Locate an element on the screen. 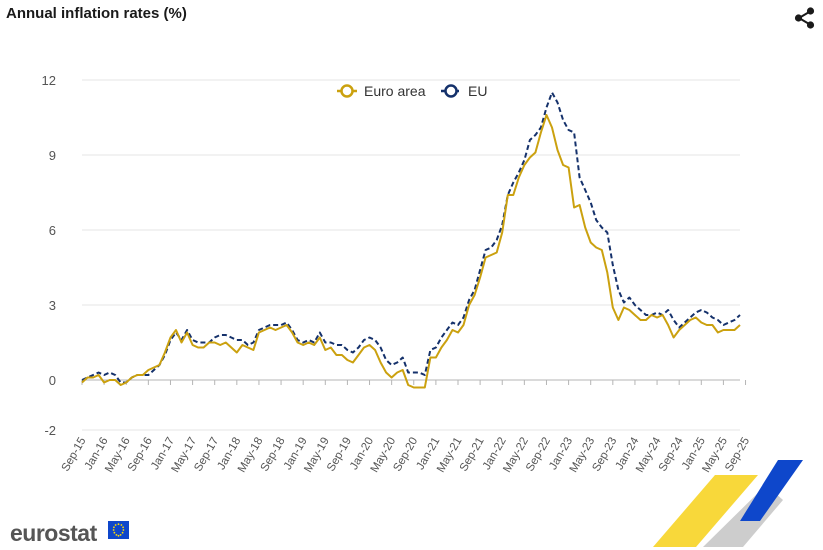  y-tick-label: 12 is located at coordinates (49, 80).